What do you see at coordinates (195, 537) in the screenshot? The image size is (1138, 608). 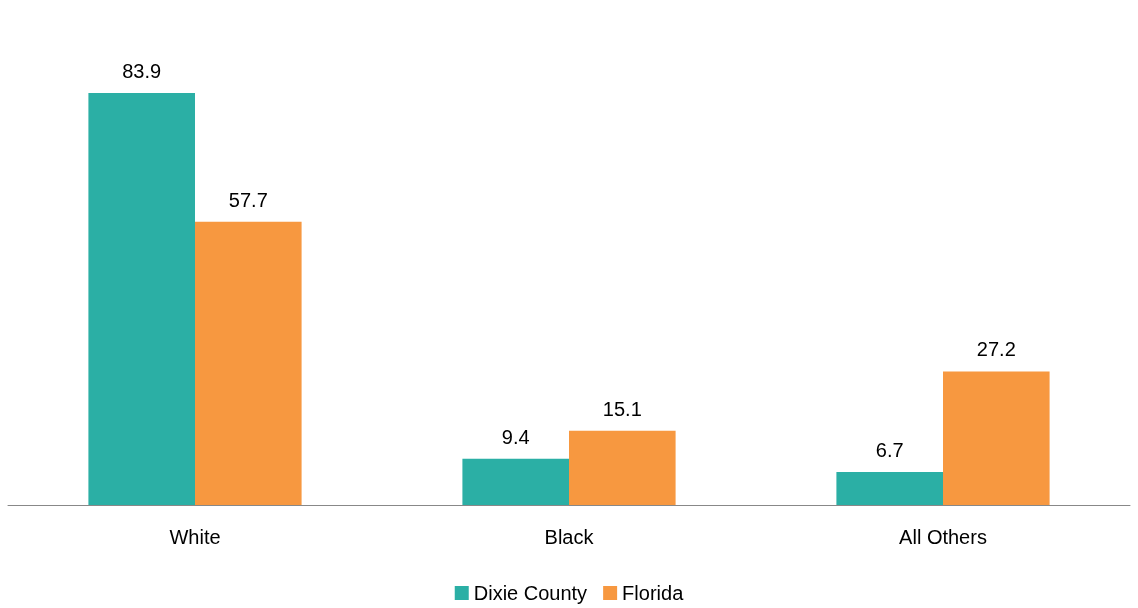 I see `x-tick-label: White` at bounding box center [195, 537].